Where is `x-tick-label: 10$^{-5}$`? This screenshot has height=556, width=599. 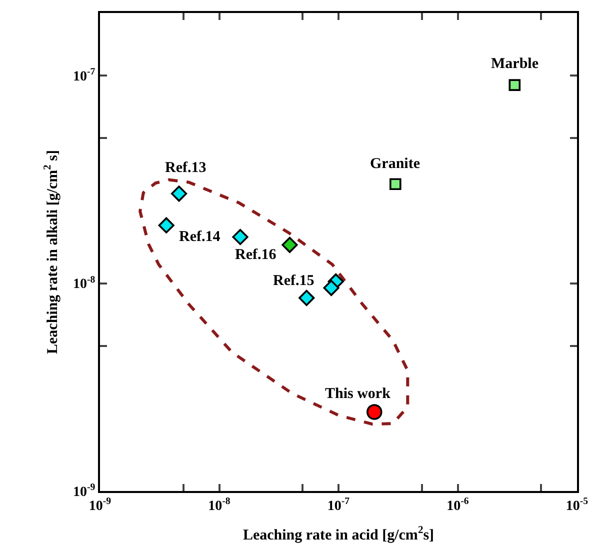 x-tick-label: 10$^{-5}$ is located at coordinates (577, 505).